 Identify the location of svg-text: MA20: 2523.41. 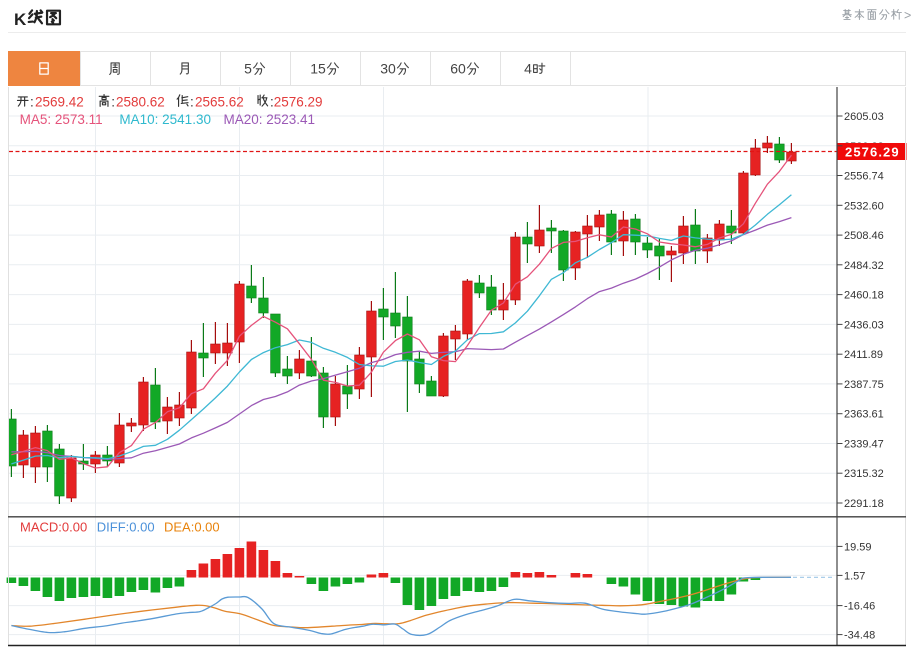
(270, 119).